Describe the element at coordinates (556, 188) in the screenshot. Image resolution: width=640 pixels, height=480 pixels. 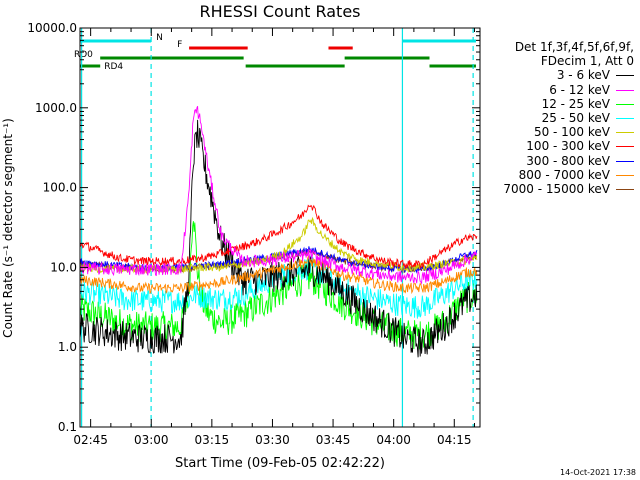
I see `legend-item-label: 7000 - 15000 keV` at that location.